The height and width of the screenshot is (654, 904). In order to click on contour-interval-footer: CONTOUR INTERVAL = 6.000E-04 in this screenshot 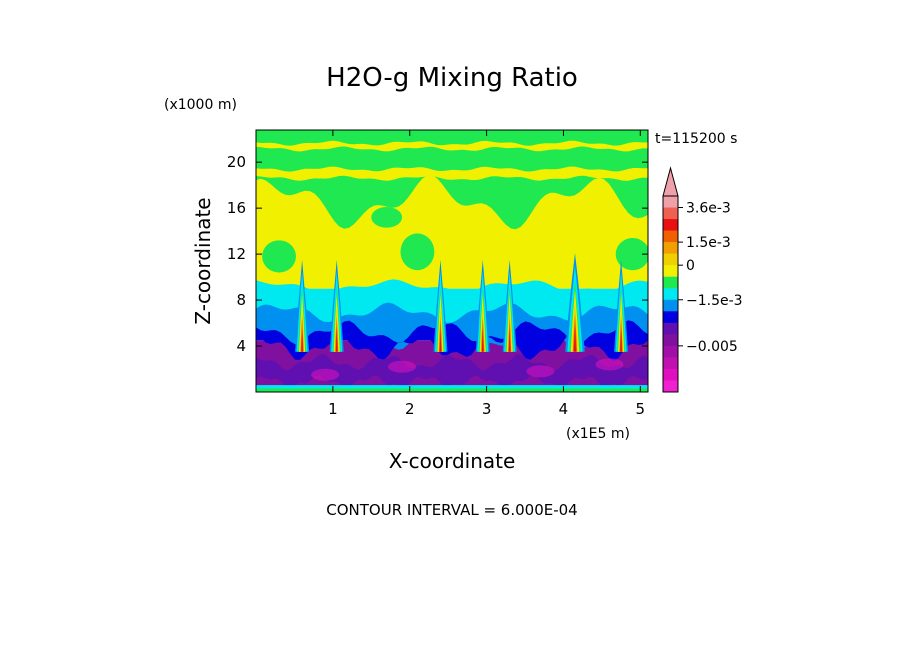, I will do `click(451, 510)`.